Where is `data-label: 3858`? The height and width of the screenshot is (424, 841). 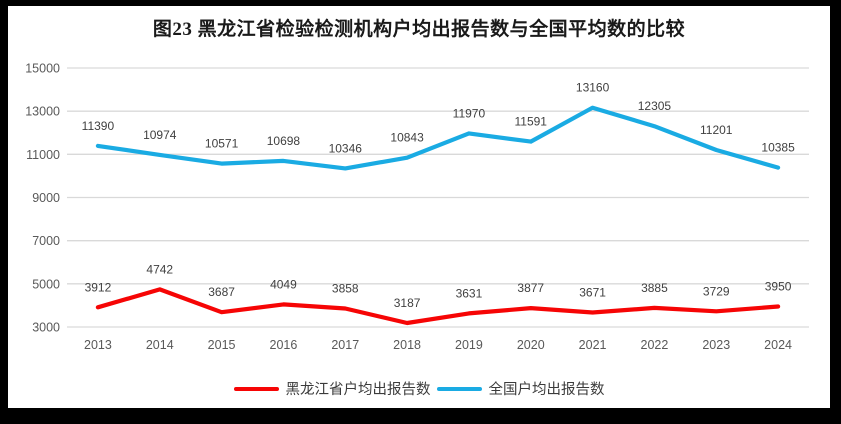 data-label: 3858 is located at coordinates (345, 288).